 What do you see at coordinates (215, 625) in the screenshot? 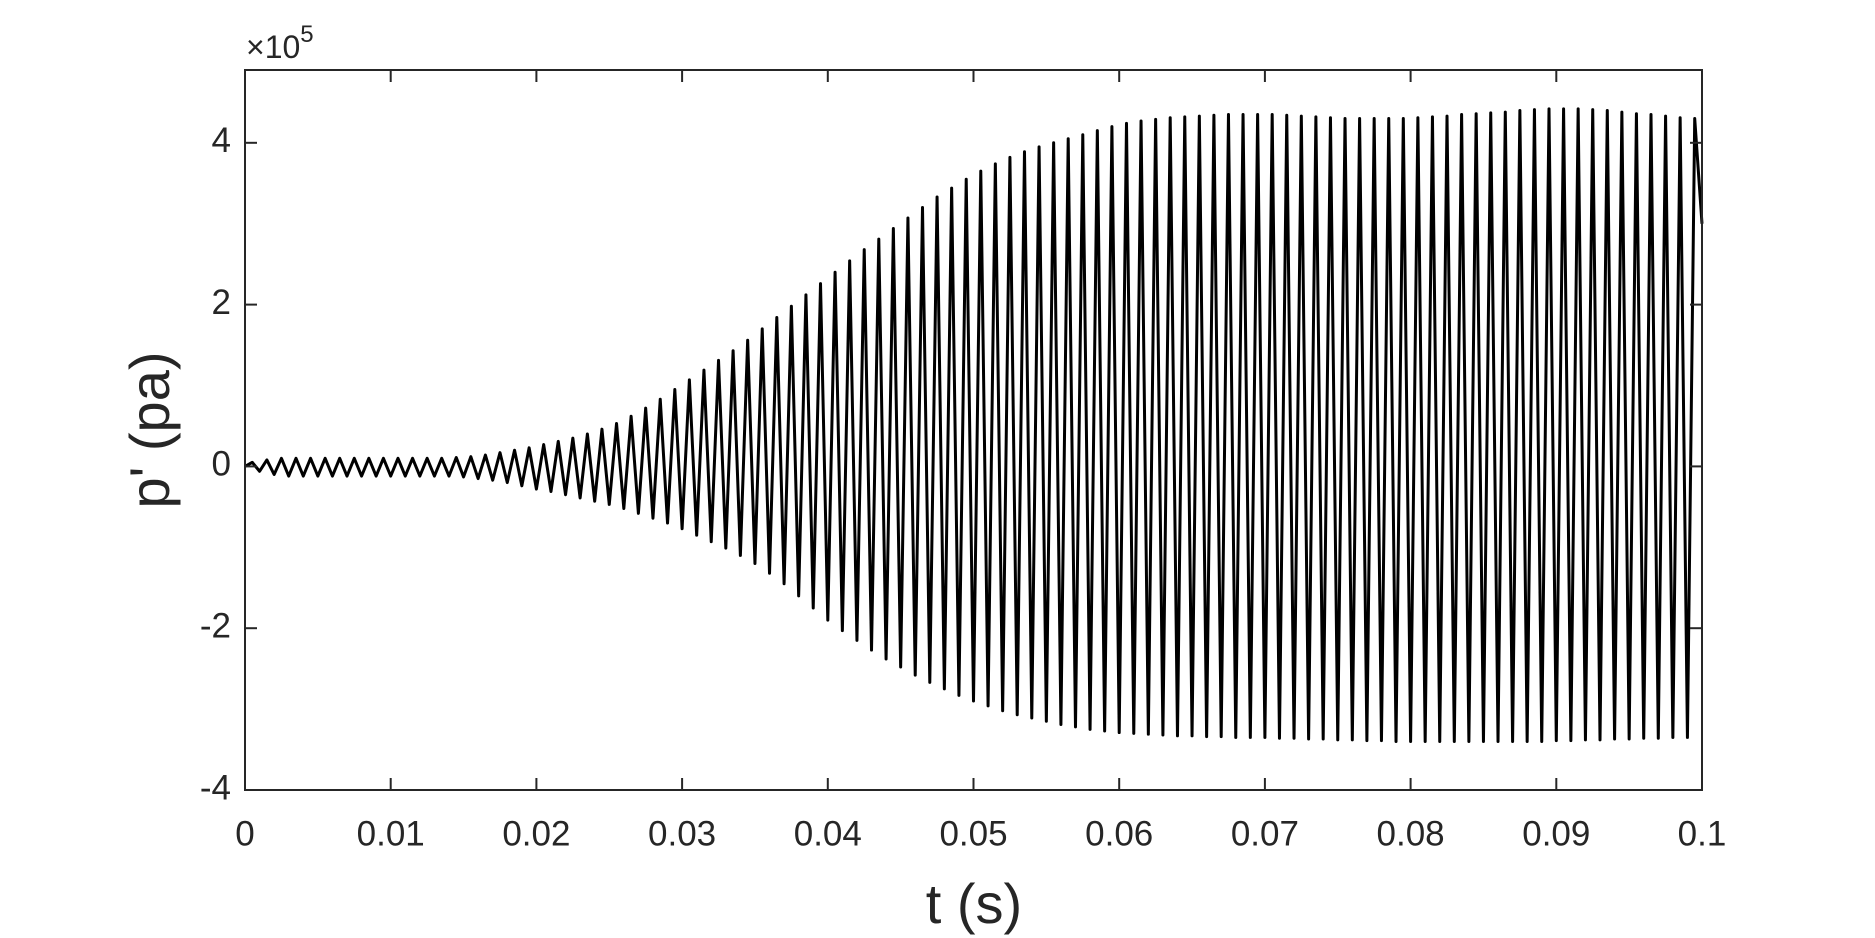
I see `y-tick-label: -2` at bounding box center [215, 625].